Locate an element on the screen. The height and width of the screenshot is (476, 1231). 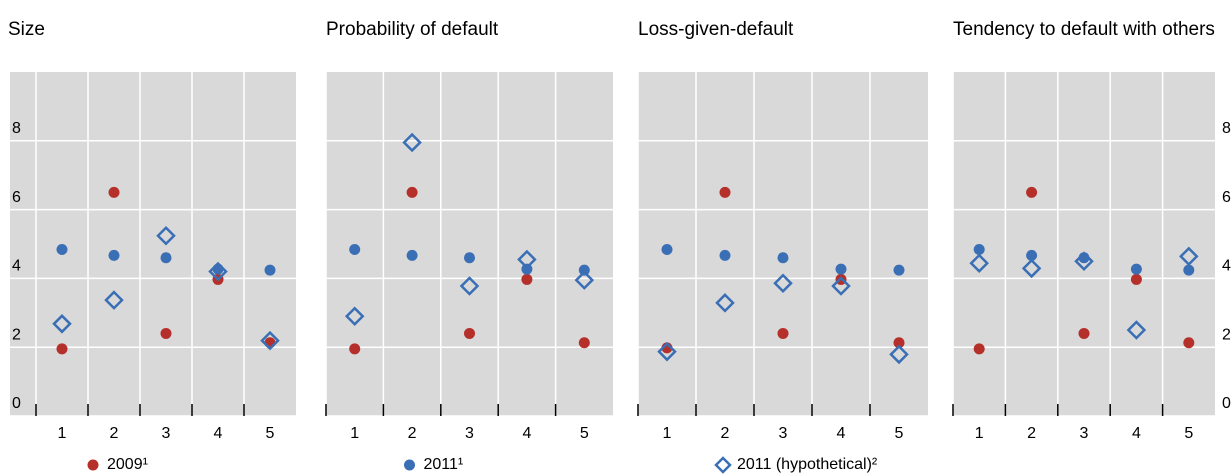
legend-label: 2011¹ is located at coordinates (444, 464).